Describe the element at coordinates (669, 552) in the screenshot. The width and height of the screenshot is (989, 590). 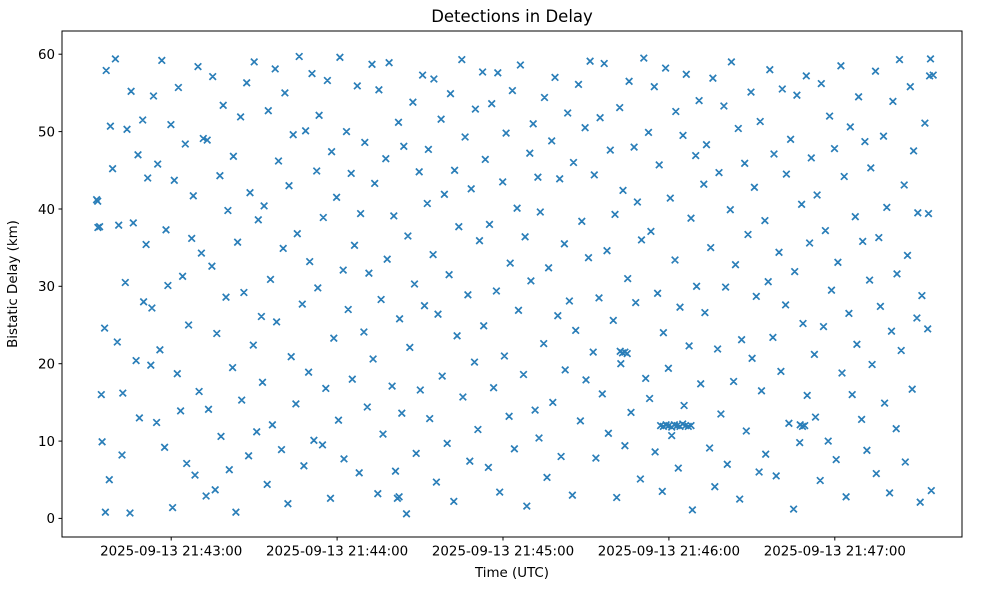
I see `x-tick-label: 2025-09-13 21:46:00` at that location.